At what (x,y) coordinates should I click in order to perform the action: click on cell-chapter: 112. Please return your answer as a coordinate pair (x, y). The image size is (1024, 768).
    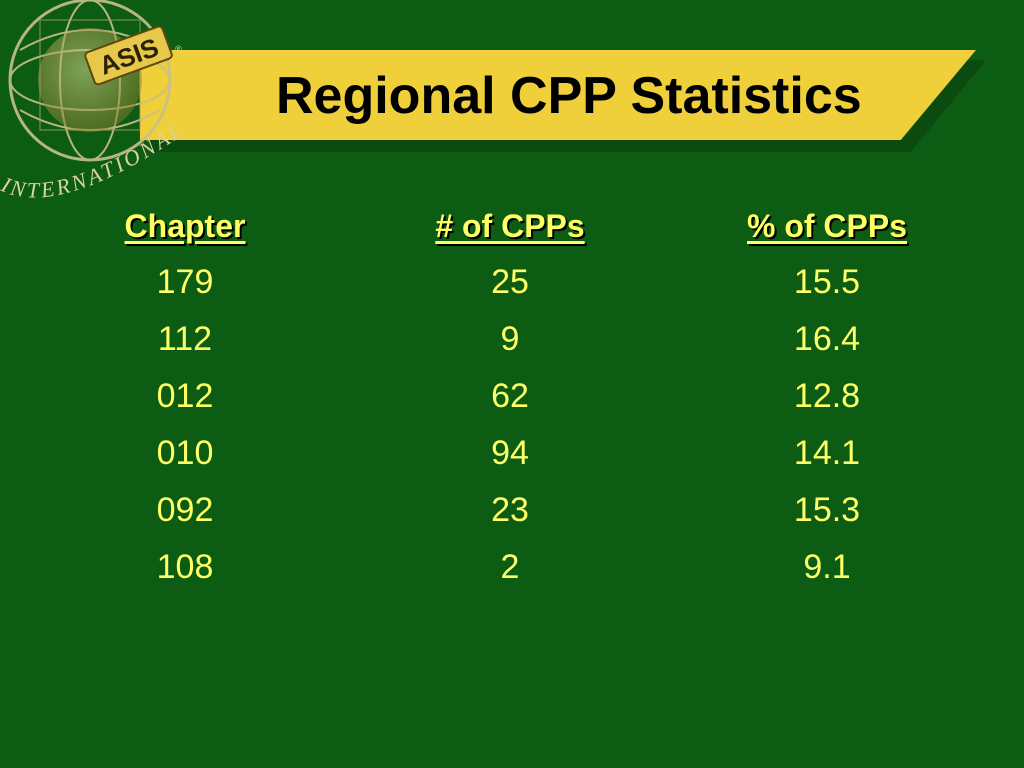
    Looking at the image, I should click on (185, 339).